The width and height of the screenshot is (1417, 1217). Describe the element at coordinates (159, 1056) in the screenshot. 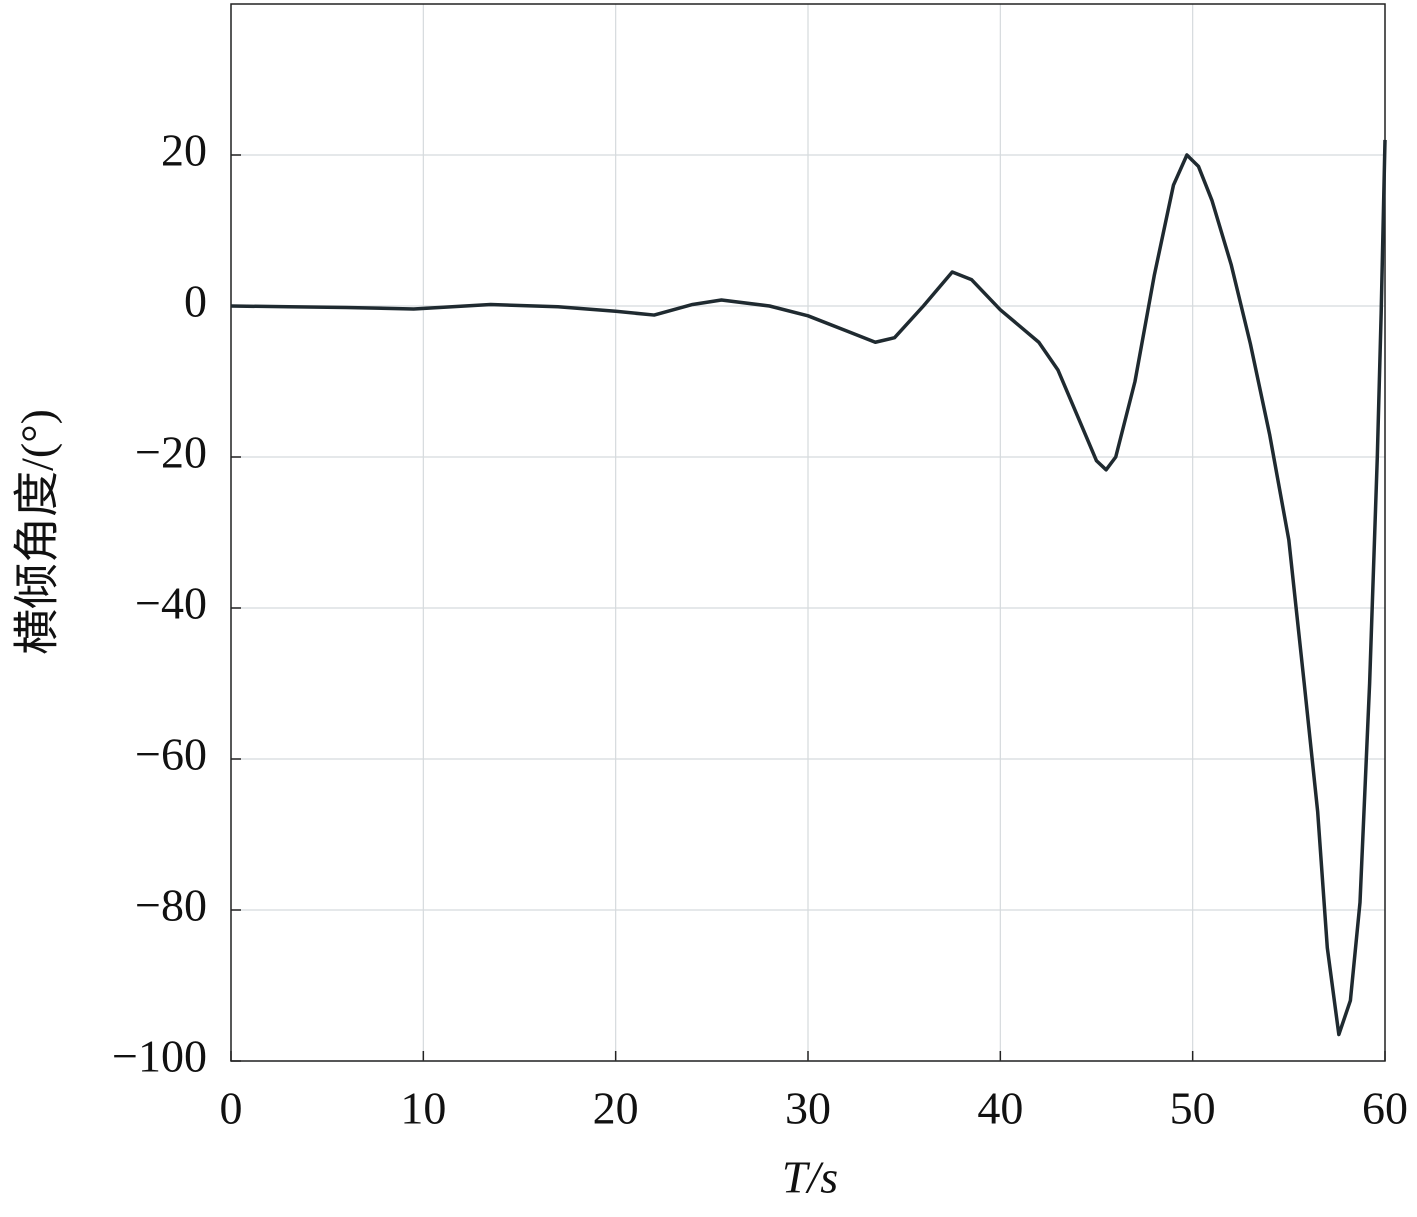

I see `y-tick-label: −100` at that location.